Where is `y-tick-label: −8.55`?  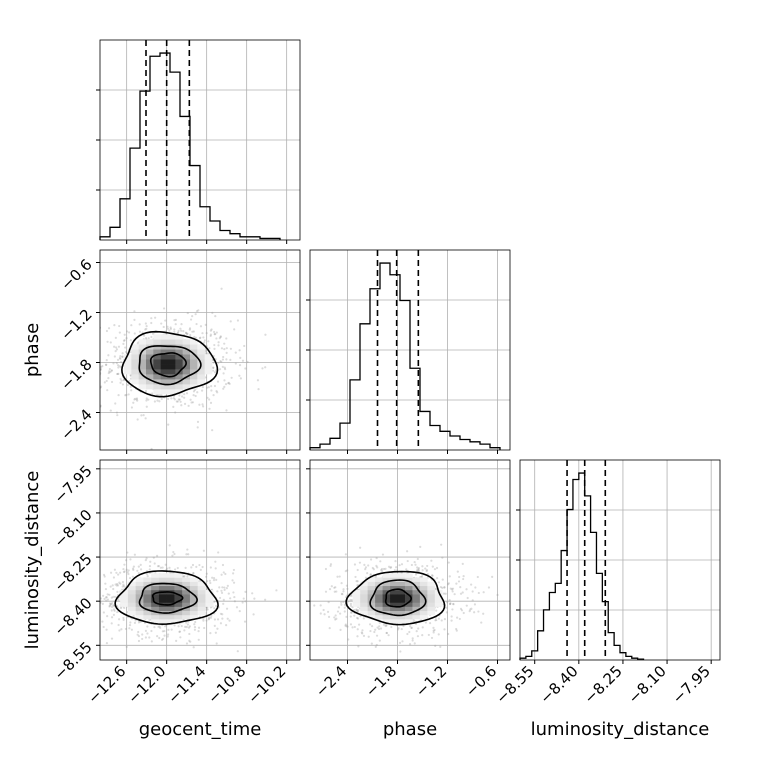
y-tick-label: −8.55 is located at coordinates (72, 660).